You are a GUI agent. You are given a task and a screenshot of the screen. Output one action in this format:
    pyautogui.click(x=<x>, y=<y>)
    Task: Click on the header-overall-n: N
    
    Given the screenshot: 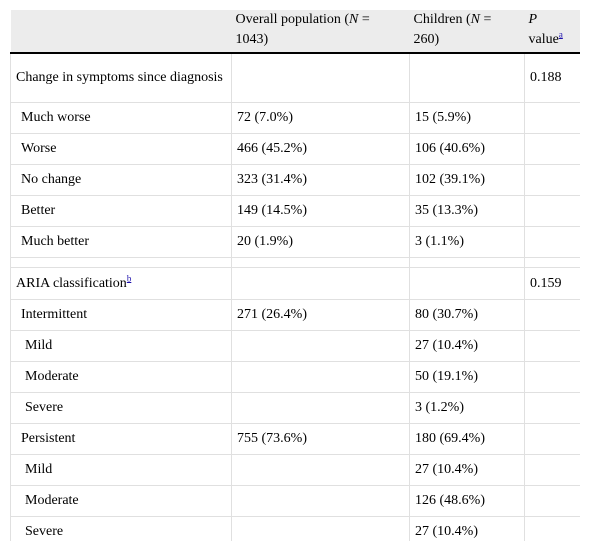 What is the action you would take?
    pyautogui.click(x=354, y=19)
    